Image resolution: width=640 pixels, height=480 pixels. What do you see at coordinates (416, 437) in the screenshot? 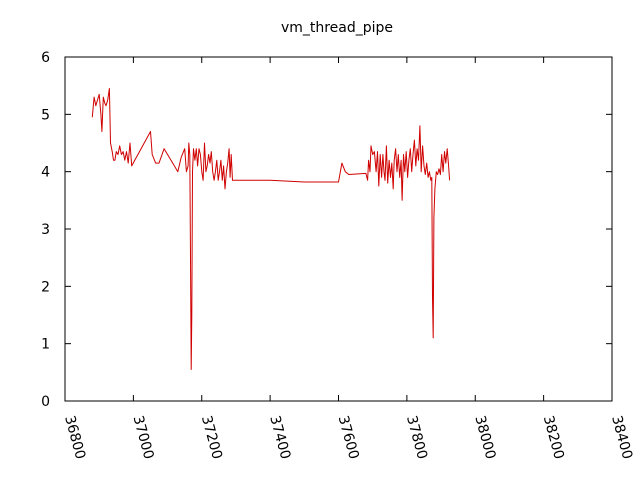
I see `x-tick-label: 37800` at bounding box center [416, 437].